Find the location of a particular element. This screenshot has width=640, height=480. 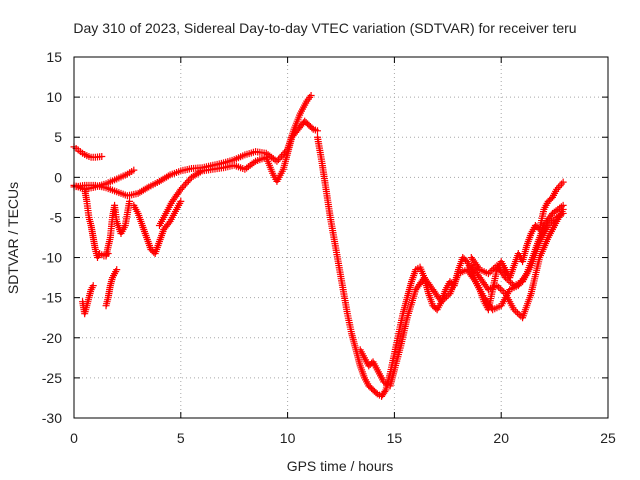

x-tick-label: 25 is located at coordinates (608, 438).